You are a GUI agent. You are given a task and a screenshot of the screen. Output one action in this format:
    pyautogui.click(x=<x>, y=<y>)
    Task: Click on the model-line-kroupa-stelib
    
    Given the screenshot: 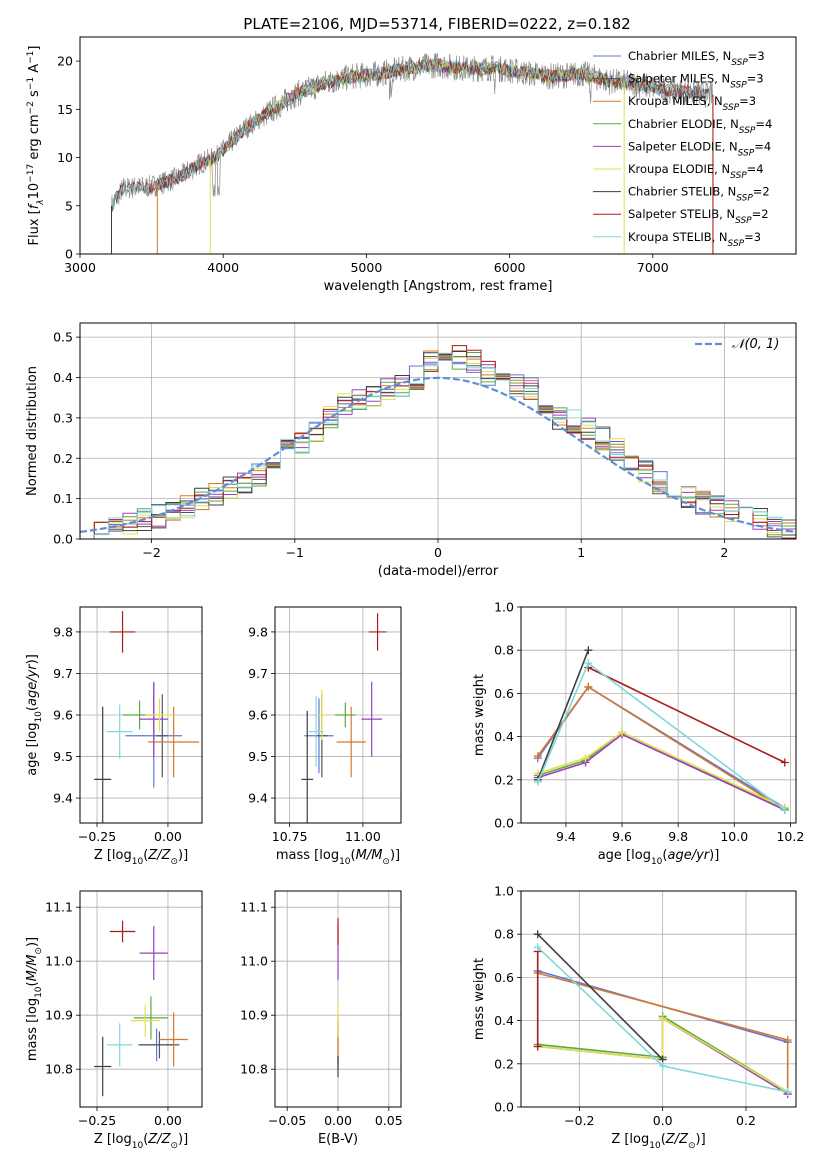 What is the action you would take?
    pyautogui.click(x=410, y=136)
    